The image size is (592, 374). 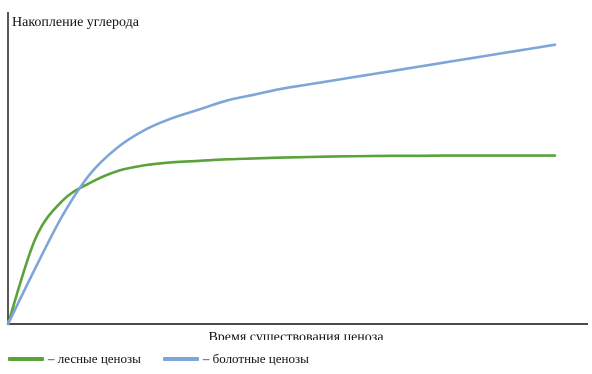 I want to click on legend-item-bog: – болотные ценозы, so click(x=235, y=359).